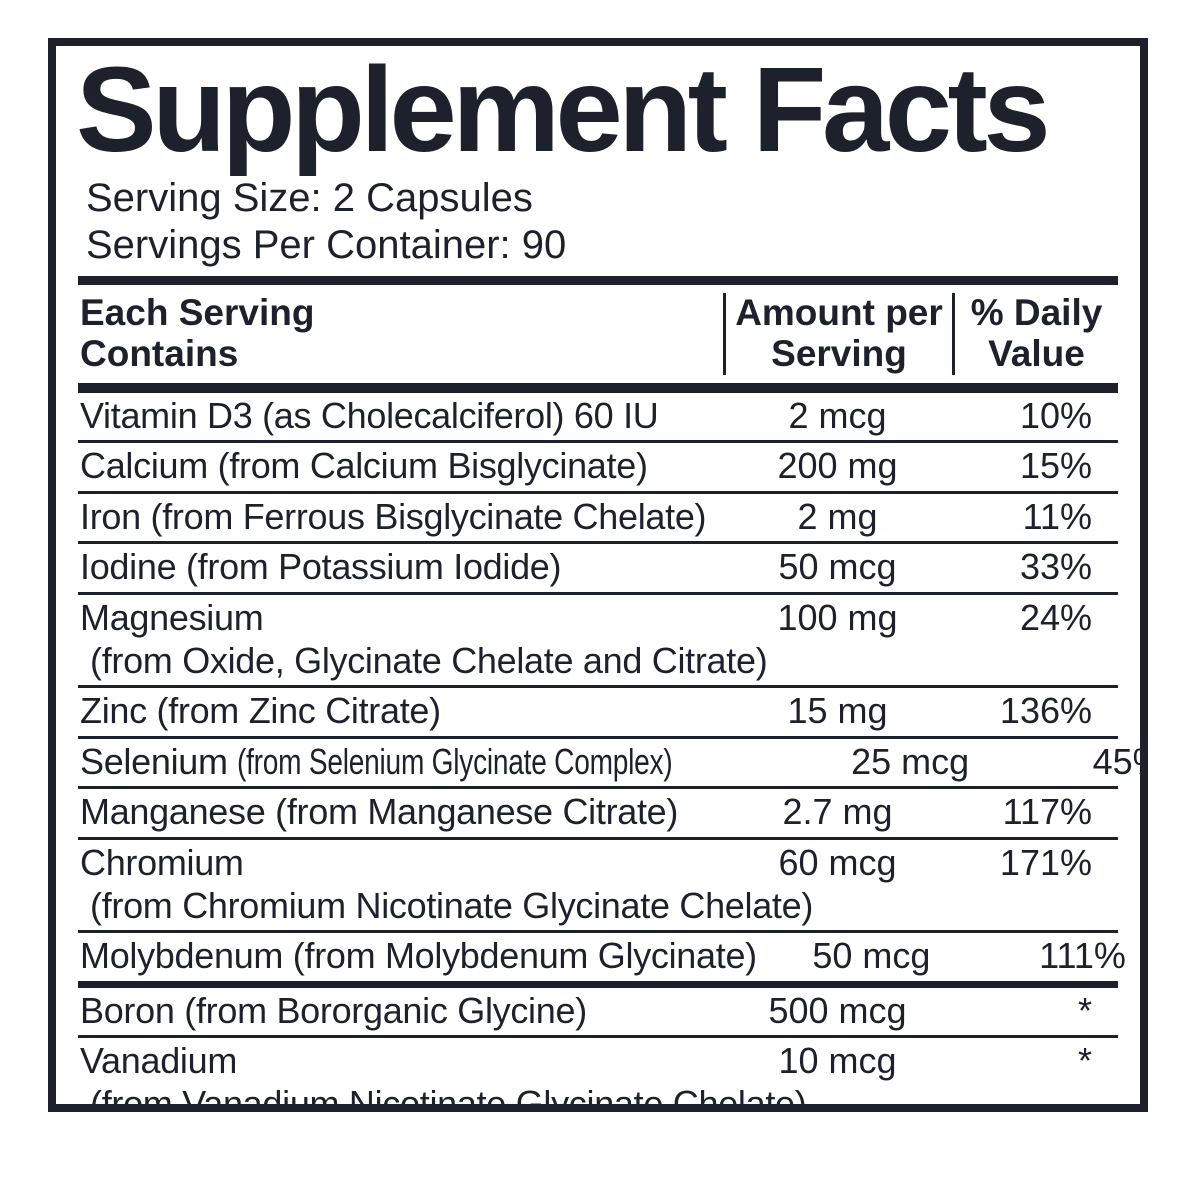 The image size is (1200, 1200). Describe the element at coordinates (837, 466) in the screenshot. I see `ingredient-amount: 200 mg` at that location.